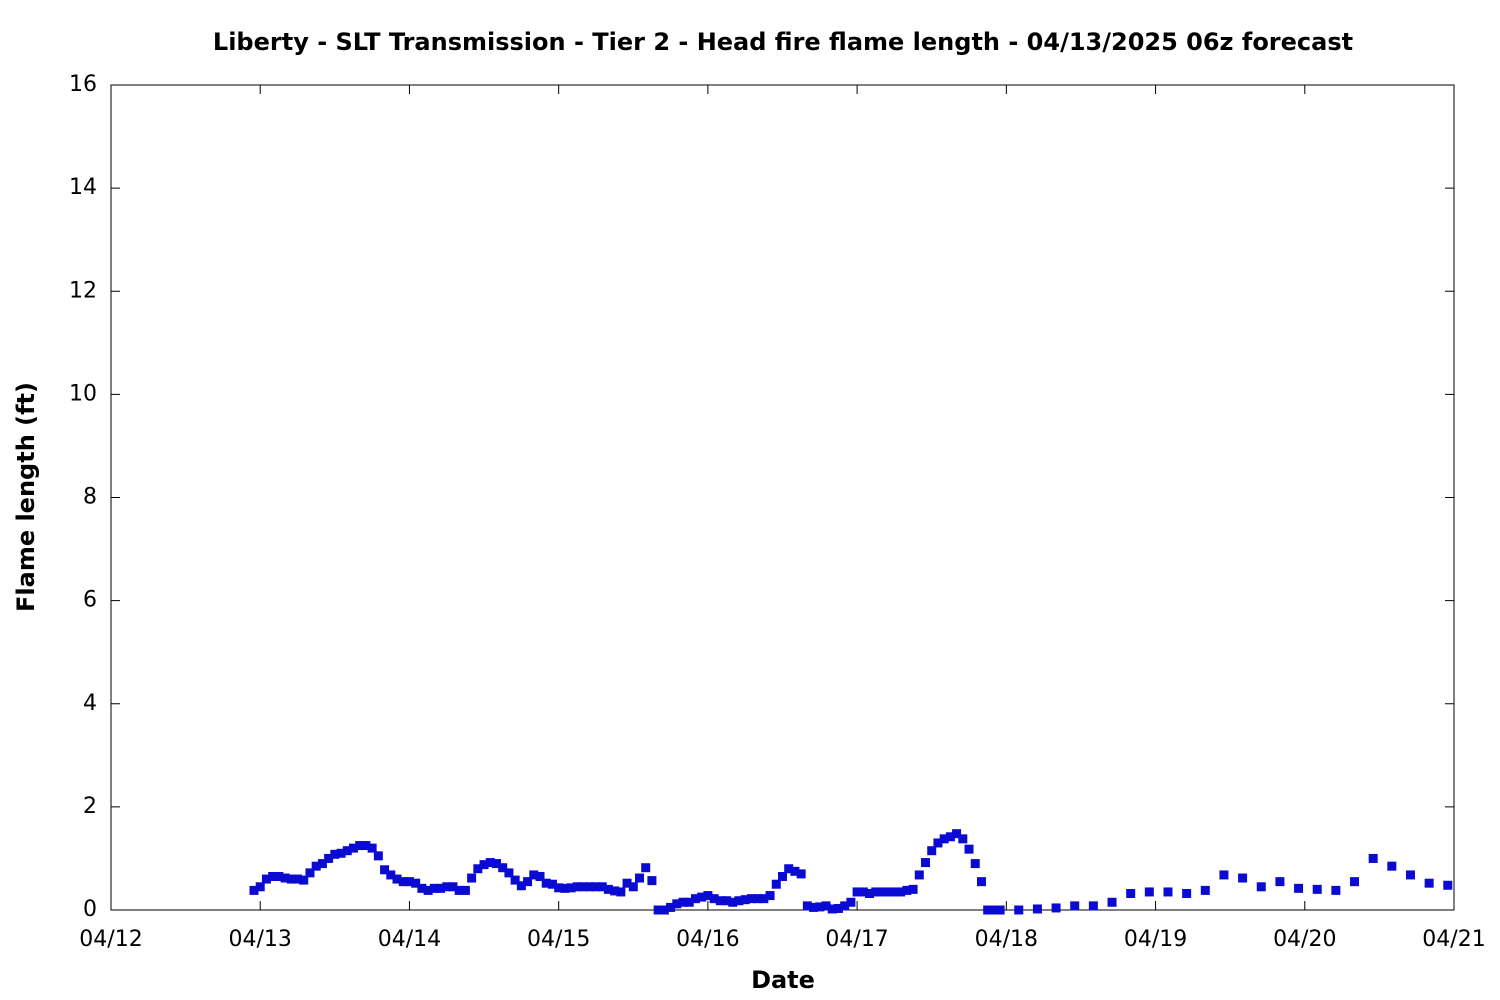 The image size is (1500, 1000). Describe the element at coordinates (83, 290) in the screenshot. I see `y-tick-label: 12` at that location.